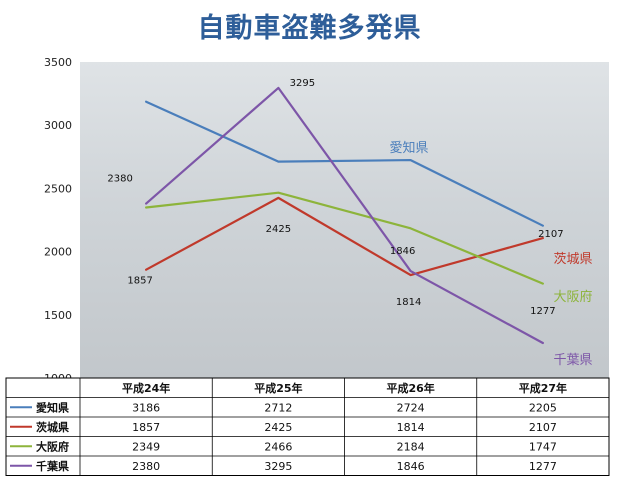  Describe the element at coordinates (411, 466) in the screenshot. I see `table-cell-value: 1846` at that location.